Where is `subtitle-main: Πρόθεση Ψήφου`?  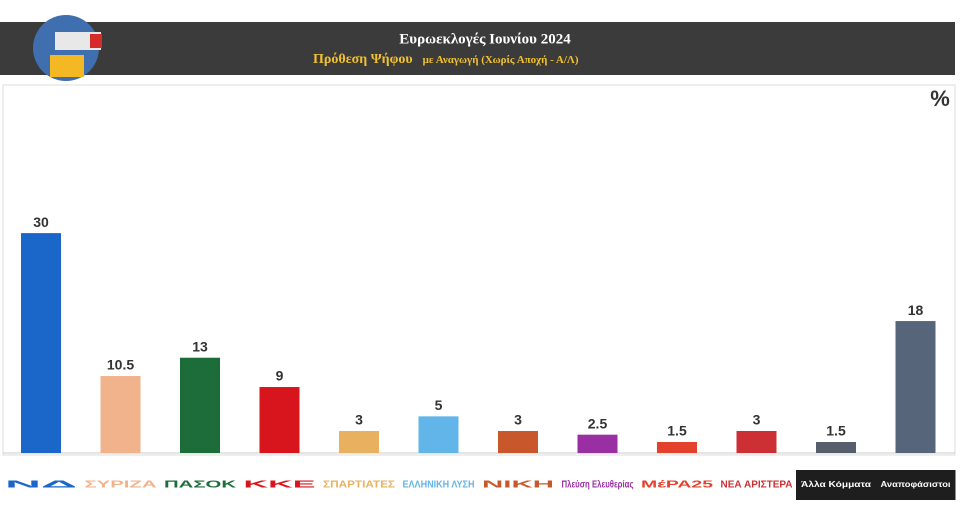 subtitle-main: Πρόθεση Ψήφου is located at coordinates (363, 59).